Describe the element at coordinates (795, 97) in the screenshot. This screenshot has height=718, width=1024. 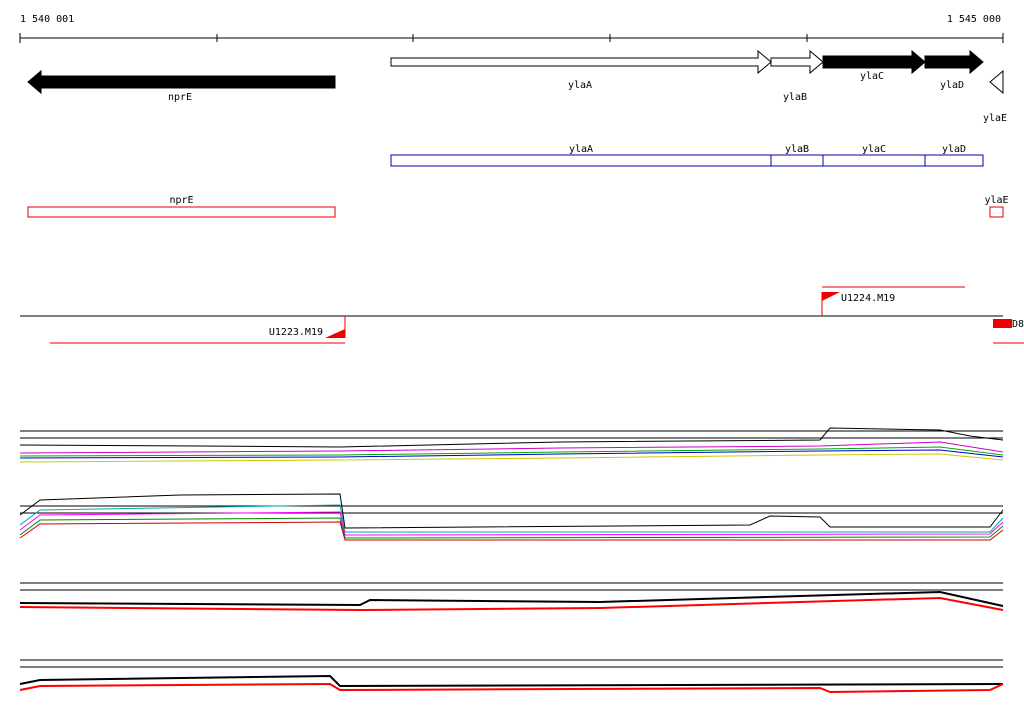
I see `gene-label: ylaB` at that location.